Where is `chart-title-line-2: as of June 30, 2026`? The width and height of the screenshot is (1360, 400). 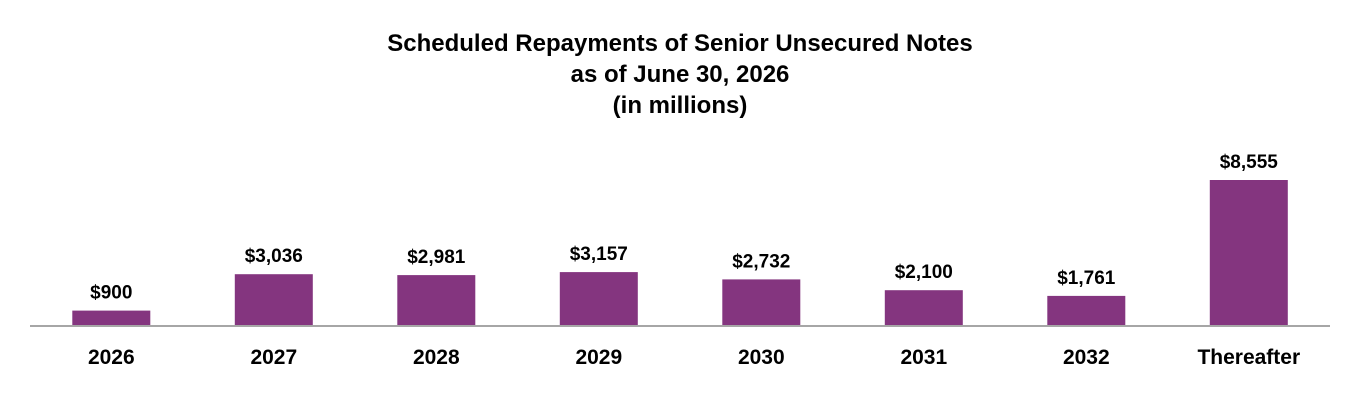 chart-title-line-2: as of June 30, 2026 is located at coordinates (680, 74).